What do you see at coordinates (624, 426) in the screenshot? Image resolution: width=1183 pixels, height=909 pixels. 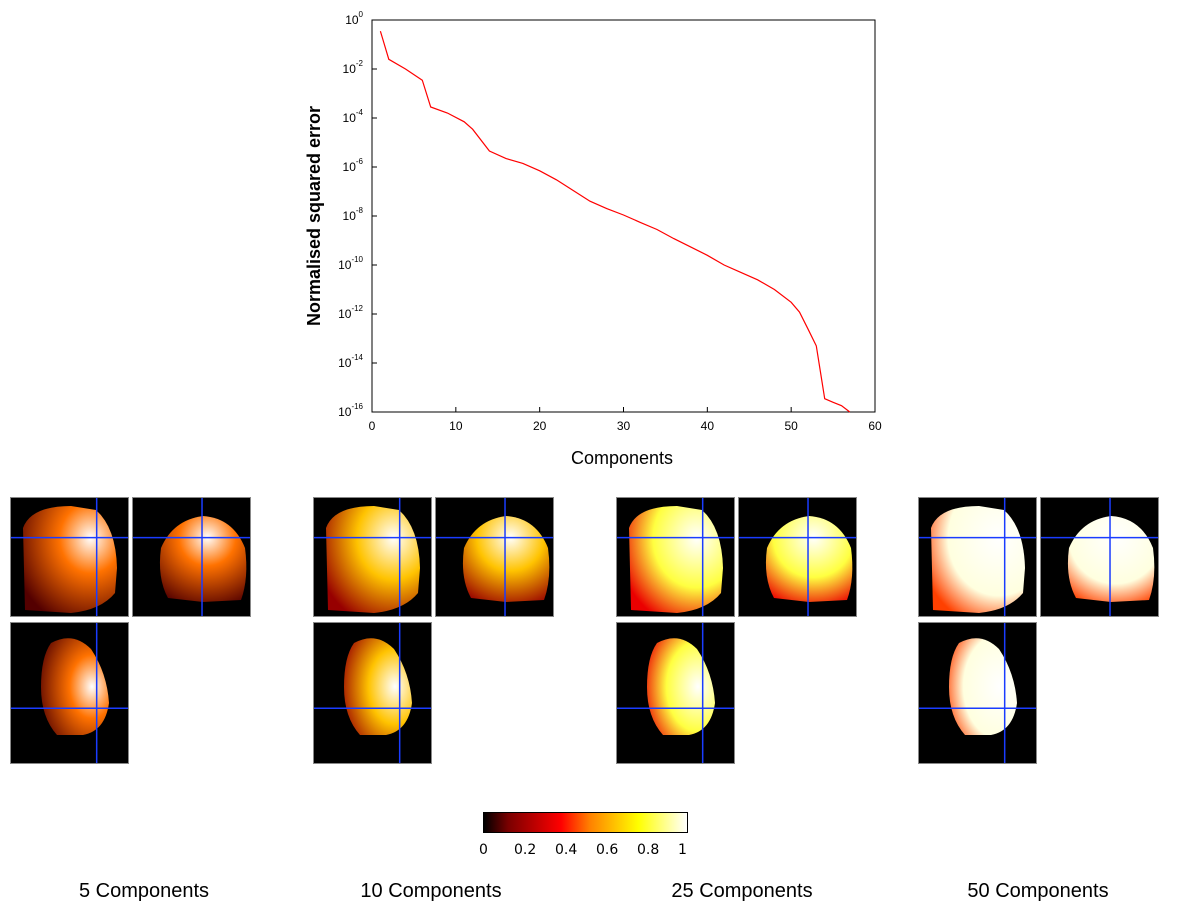 I see `x-tick-label: 30` at bounding box center [624, 426].